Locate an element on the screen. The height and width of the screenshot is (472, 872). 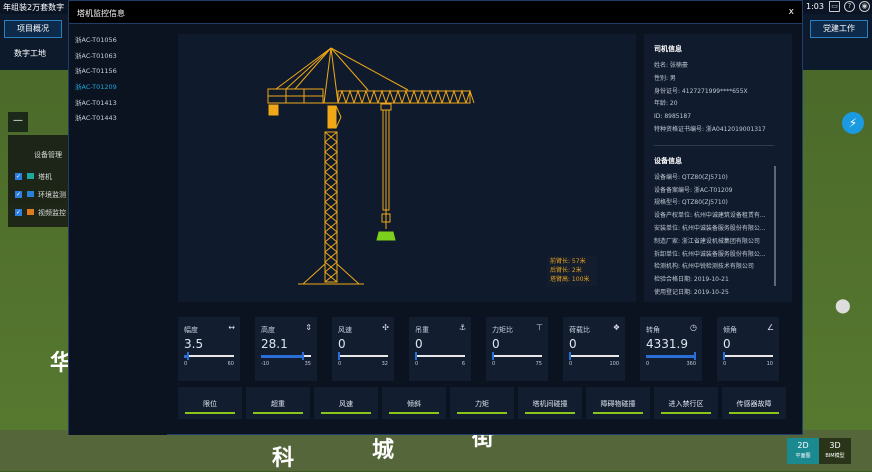
crane-list-item: 浙AC-T01413 is located at coordinates (96, 103).